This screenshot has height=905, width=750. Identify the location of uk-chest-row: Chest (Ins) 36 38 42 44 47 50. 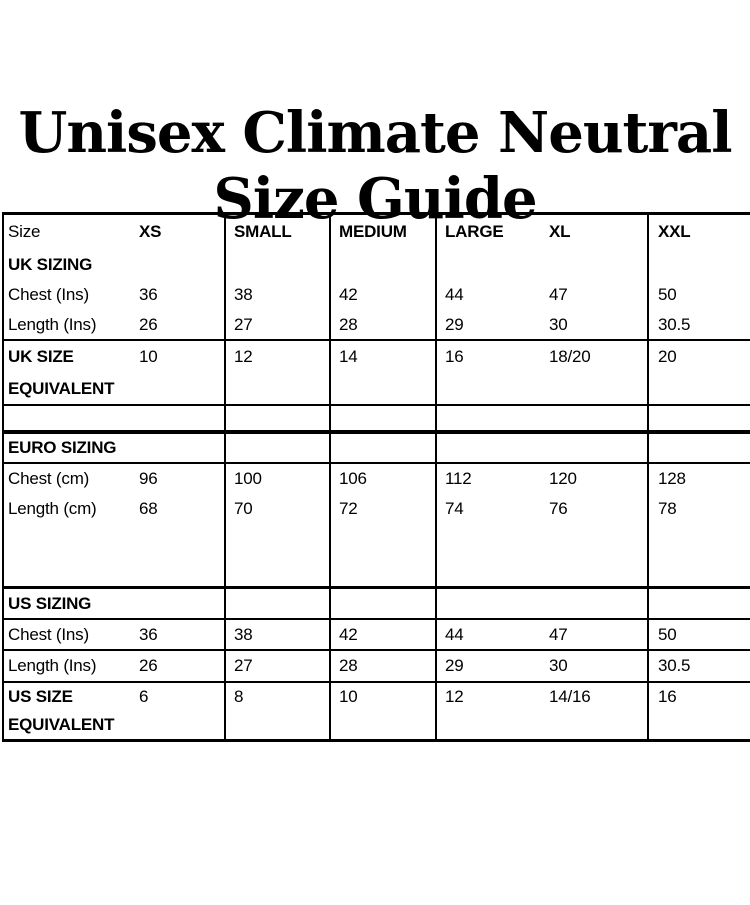
(377, 295).